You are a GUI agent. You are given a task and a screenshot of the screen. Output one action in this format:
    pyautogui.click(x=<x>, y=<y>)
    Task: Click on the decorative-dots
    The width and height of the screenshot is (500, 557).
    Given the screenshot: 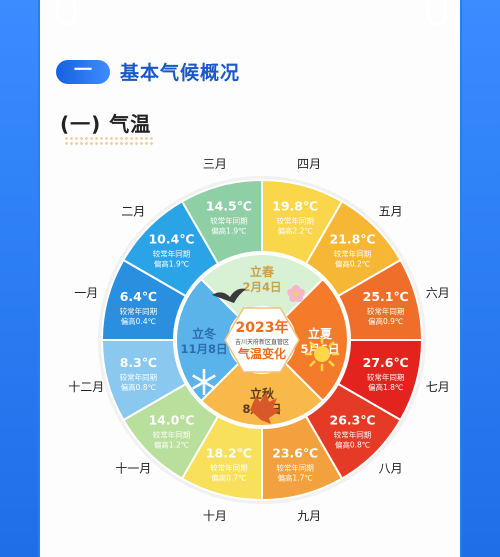 What is the action you would take?
    pyautogui.click(x=109, y=141)
    